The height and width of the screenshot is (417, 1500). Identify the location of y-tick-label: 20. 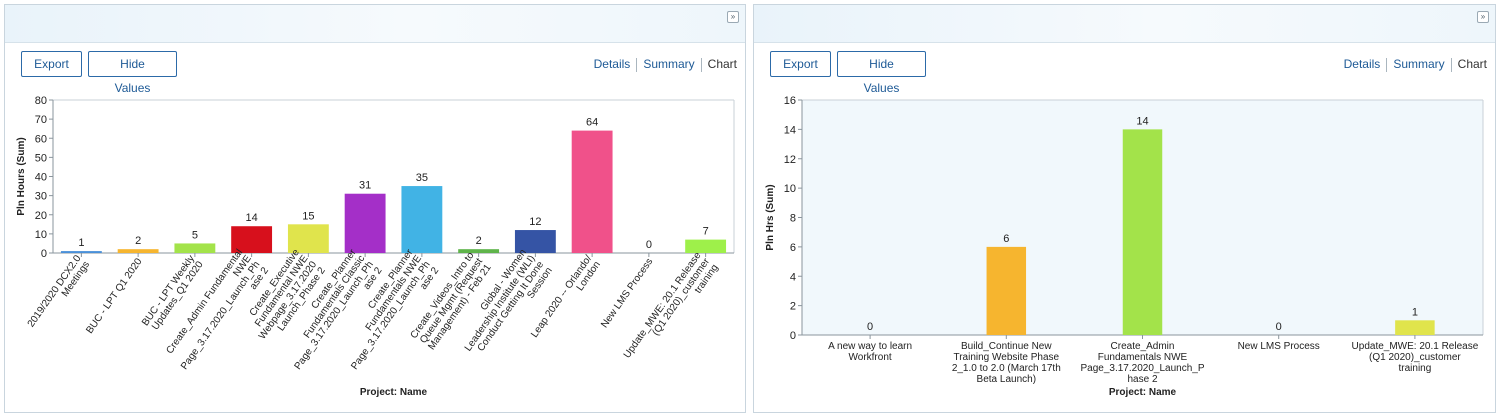
(41, 216).